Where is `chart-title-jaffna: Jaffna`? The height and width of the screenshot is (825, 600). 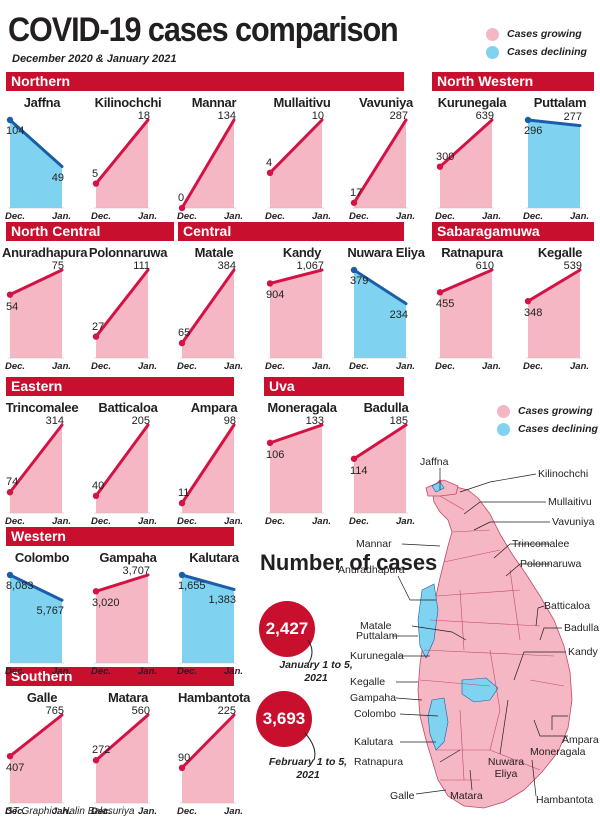
chart-title-jaffna: Jaffna is located at coordinates (42, 102).